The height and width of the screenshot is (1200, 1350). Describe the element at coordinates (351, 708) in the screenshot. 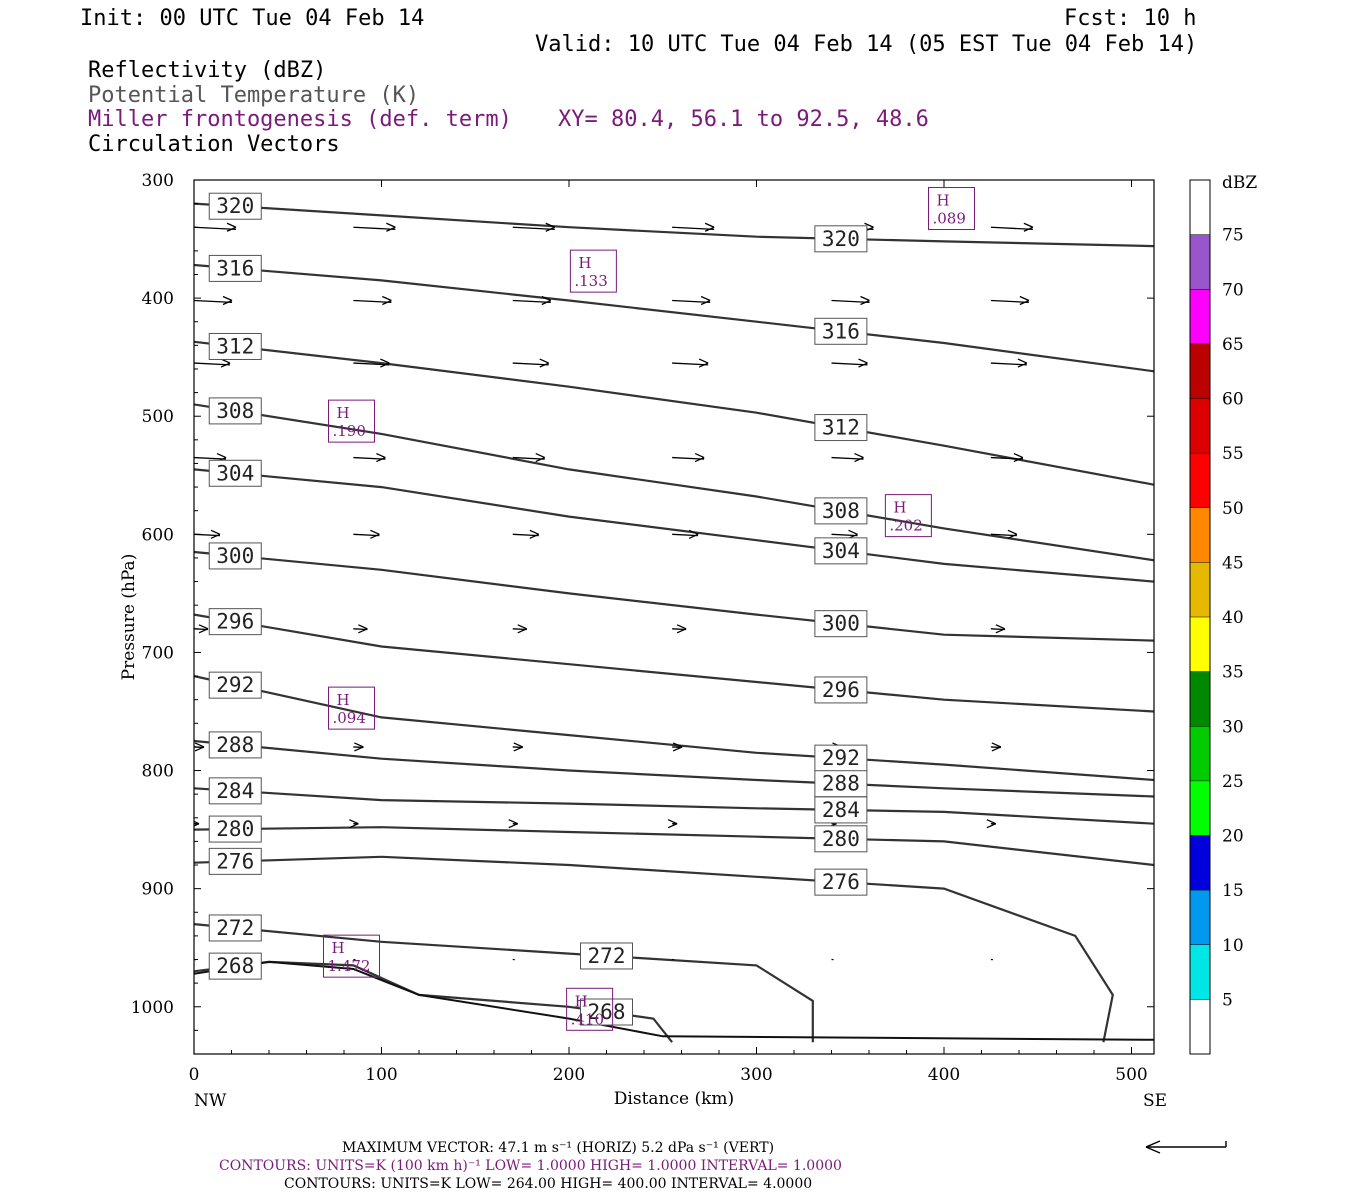

I see `frontogenesis-max: H.094` at that location.